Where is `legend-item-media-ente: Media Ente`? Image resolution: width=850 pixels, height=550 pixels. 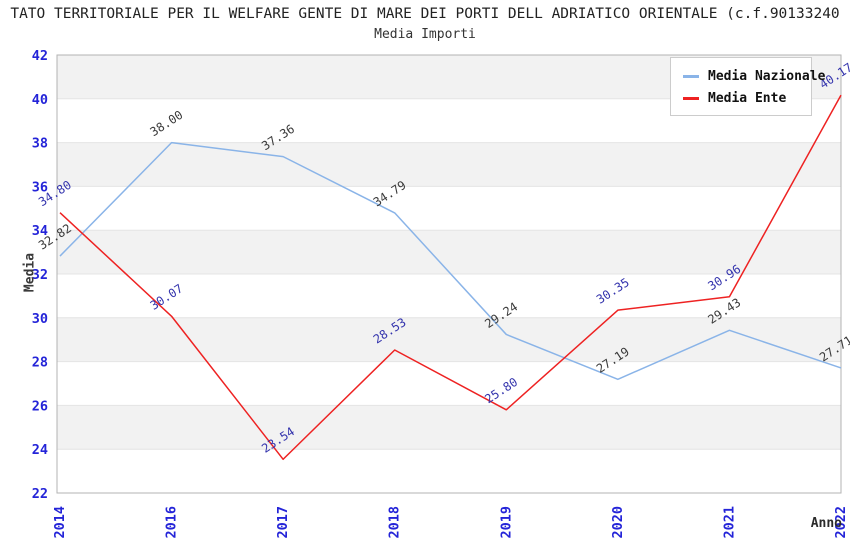 legend-item-media-ente: Media Ente is located at coordinates (747, 98).